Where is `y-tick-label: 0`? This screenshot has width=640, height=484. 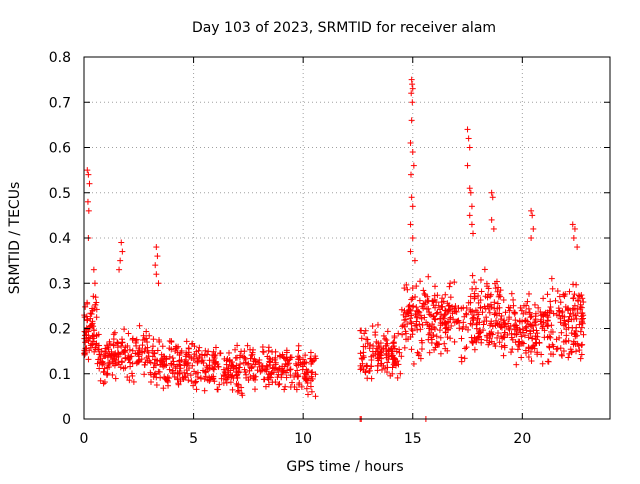 y-tick-label: 0 is located at coordinates (66, 420).